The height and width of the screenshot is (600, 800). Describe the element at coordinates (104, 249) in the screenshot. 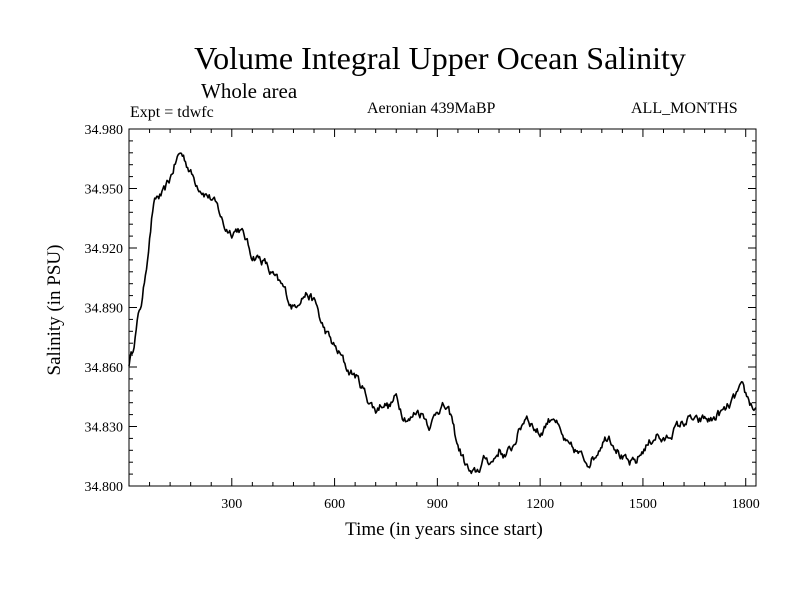

I see `y-tick-label: 34.920` at that location.